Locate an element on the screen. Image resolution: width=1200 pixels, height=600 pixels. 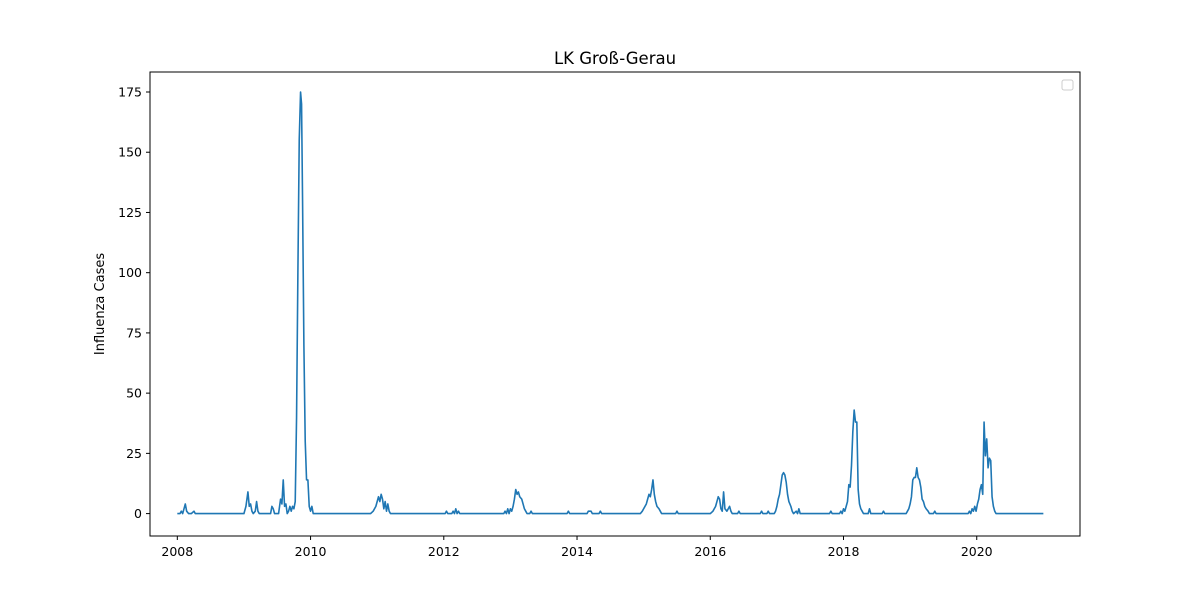
y-axis-label: Influenza Cases is located at coordinates (100, 304).